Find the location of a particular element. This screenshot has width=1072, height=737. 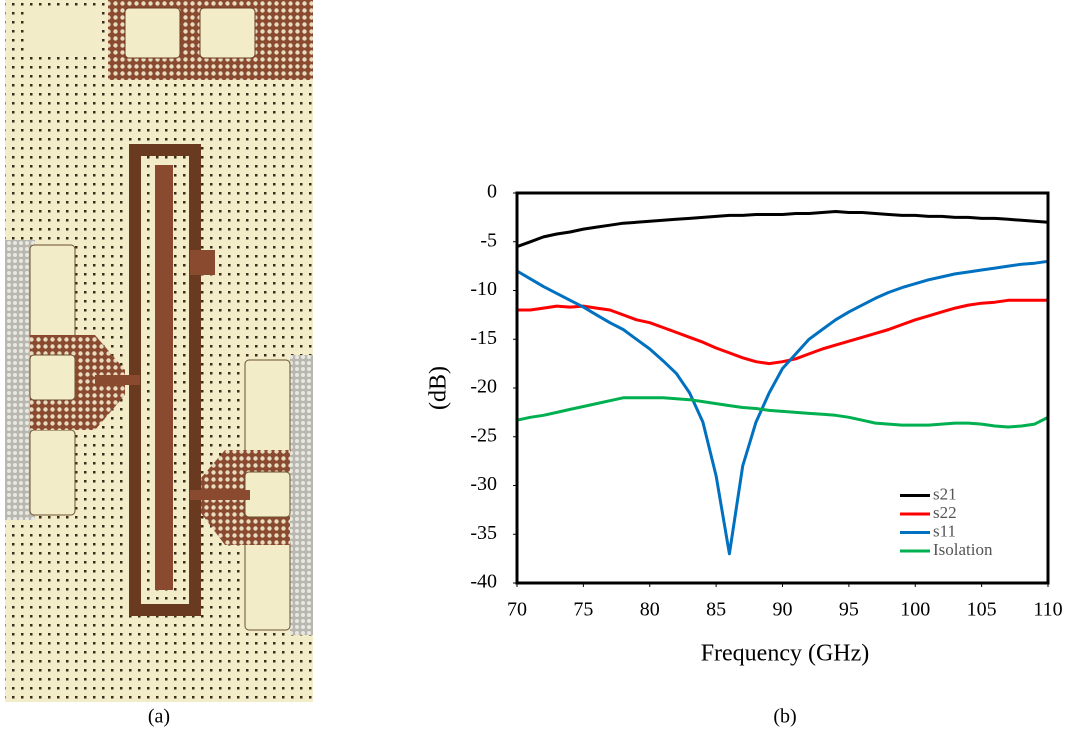

y-tick-label: -40 is located at coordinates (483, 582).